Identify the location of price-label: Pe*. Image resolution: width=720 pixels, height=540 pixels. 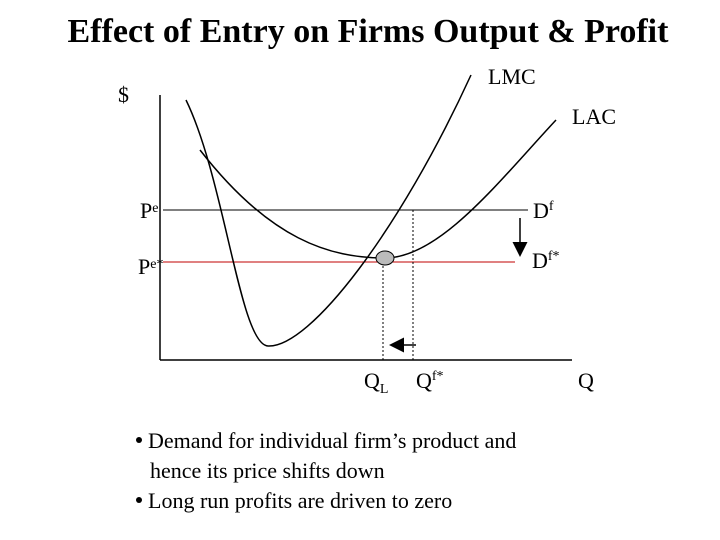
(150, 266).